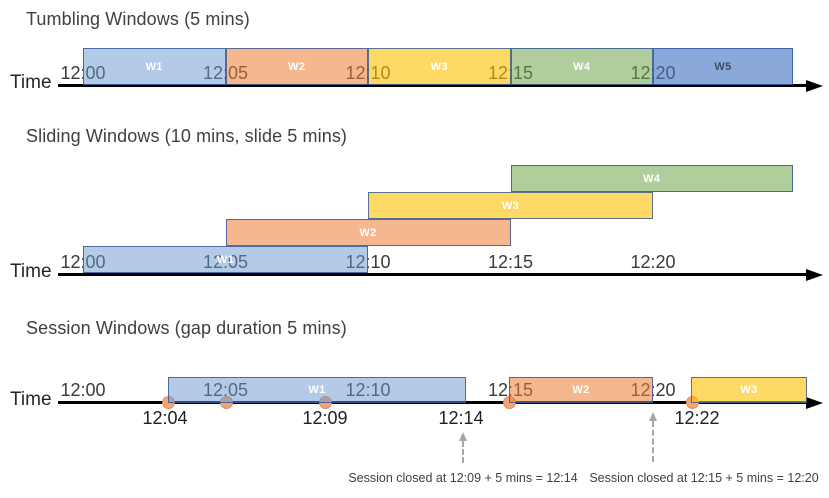 Image resolution: width=829 pixels, height=498 pixels. I want to click on event-time-label: 12:14, so click(461, 418).